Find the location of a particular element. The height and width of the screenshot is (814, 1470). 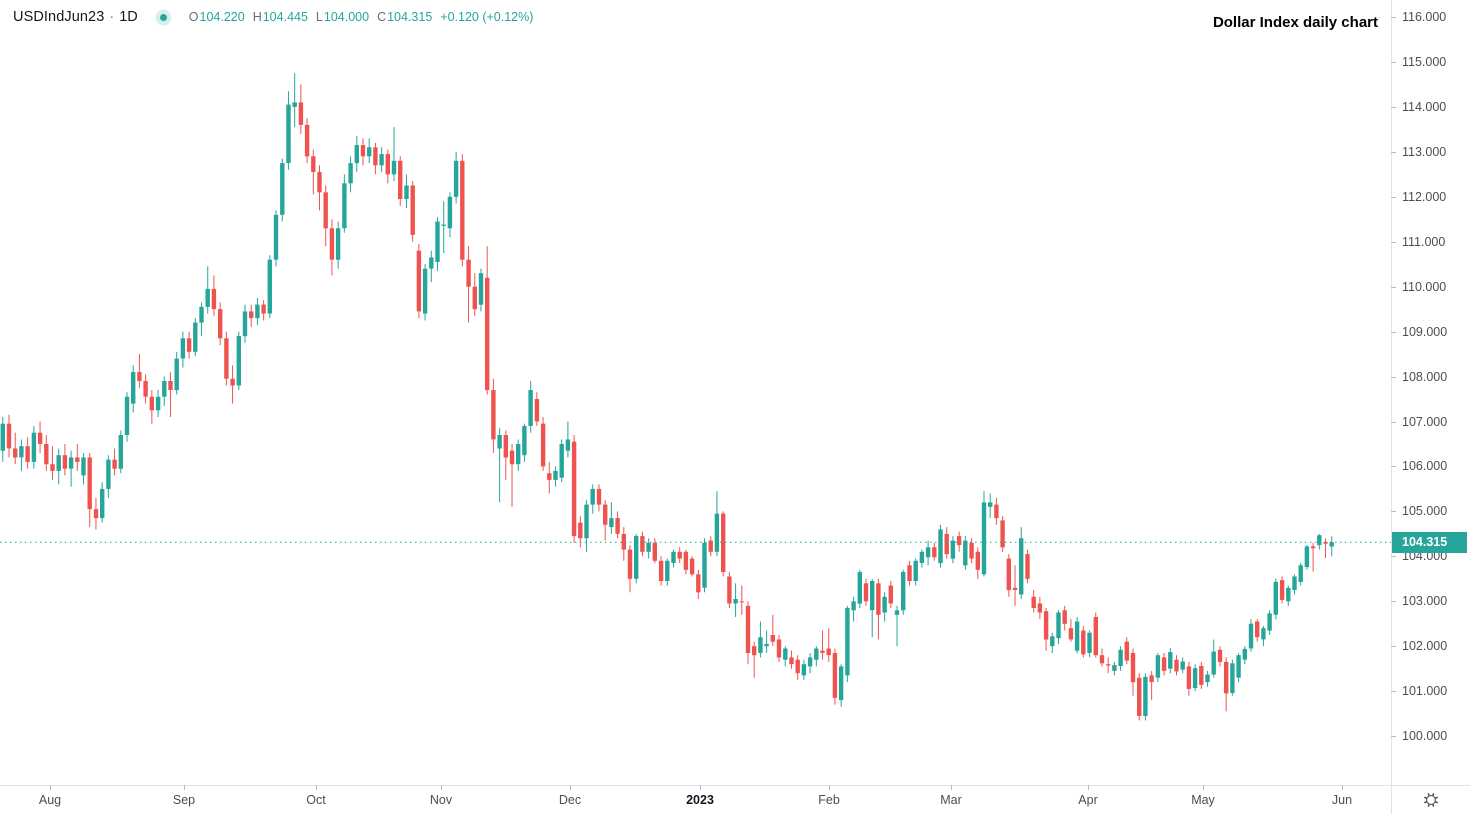

price-axis-label: 103.000 is located at coordinates (1425, 601).